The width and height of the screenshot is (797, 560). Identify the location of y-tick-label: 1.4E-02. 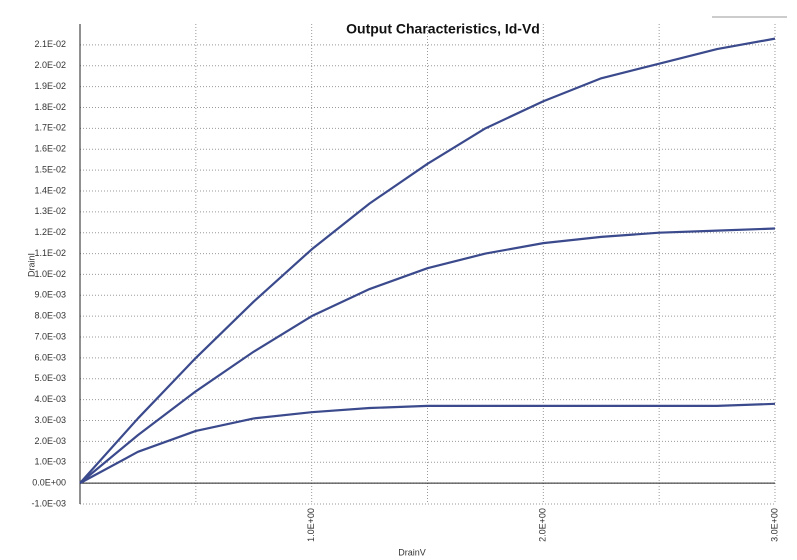
(50, 190).